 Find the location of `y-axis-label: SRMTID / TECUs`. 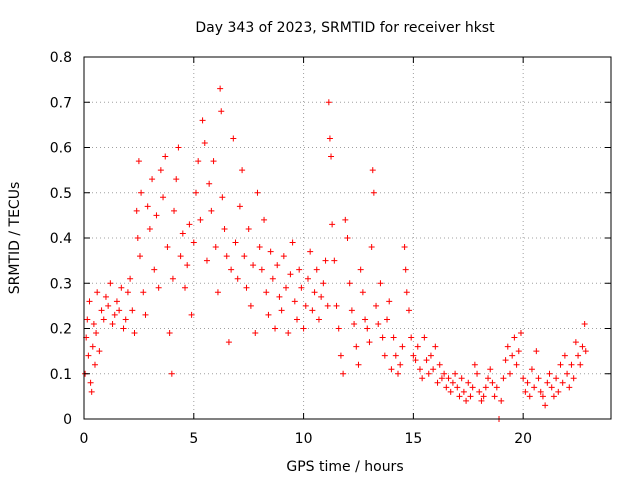

y-axis-label: SRMTID / TECUs is located at coordinates (15, 238).